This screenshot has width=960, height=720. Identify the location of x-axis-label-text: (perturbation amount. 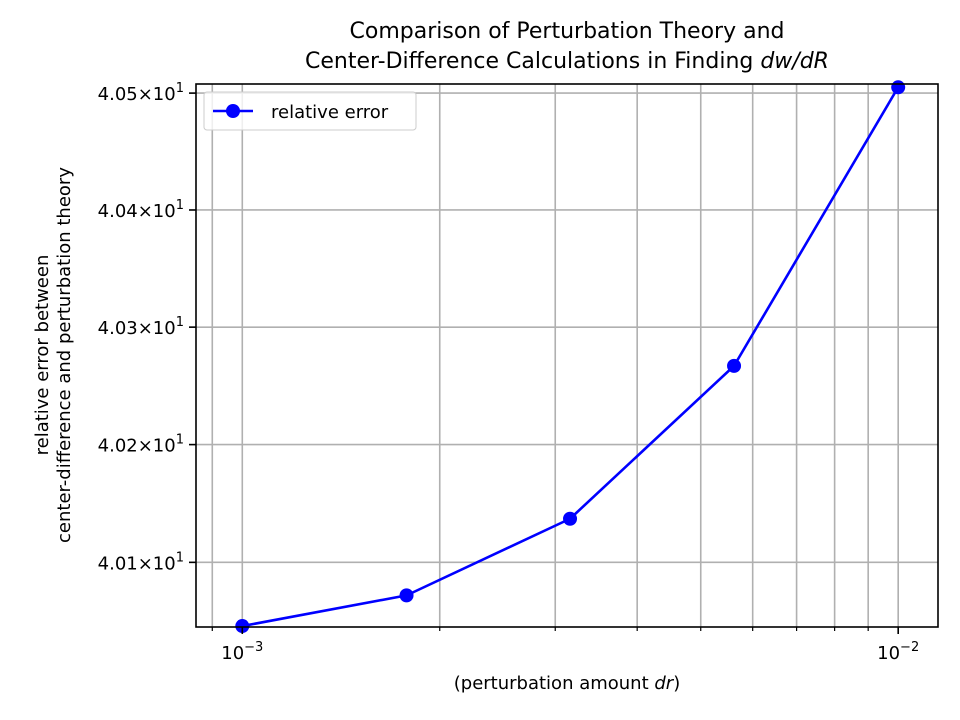
(554, 683).